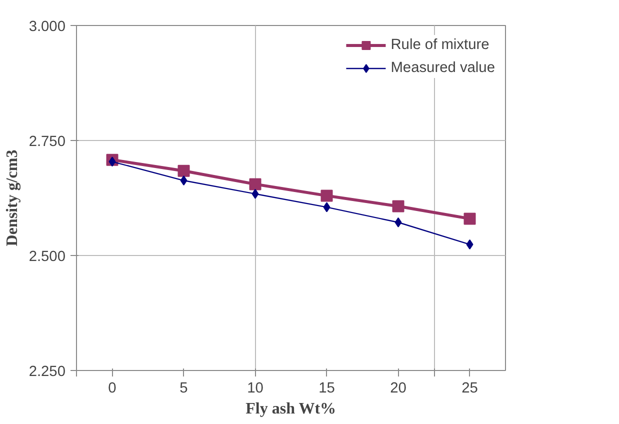  I want to click on y-tick-label: 2.500, so click(47, 257).